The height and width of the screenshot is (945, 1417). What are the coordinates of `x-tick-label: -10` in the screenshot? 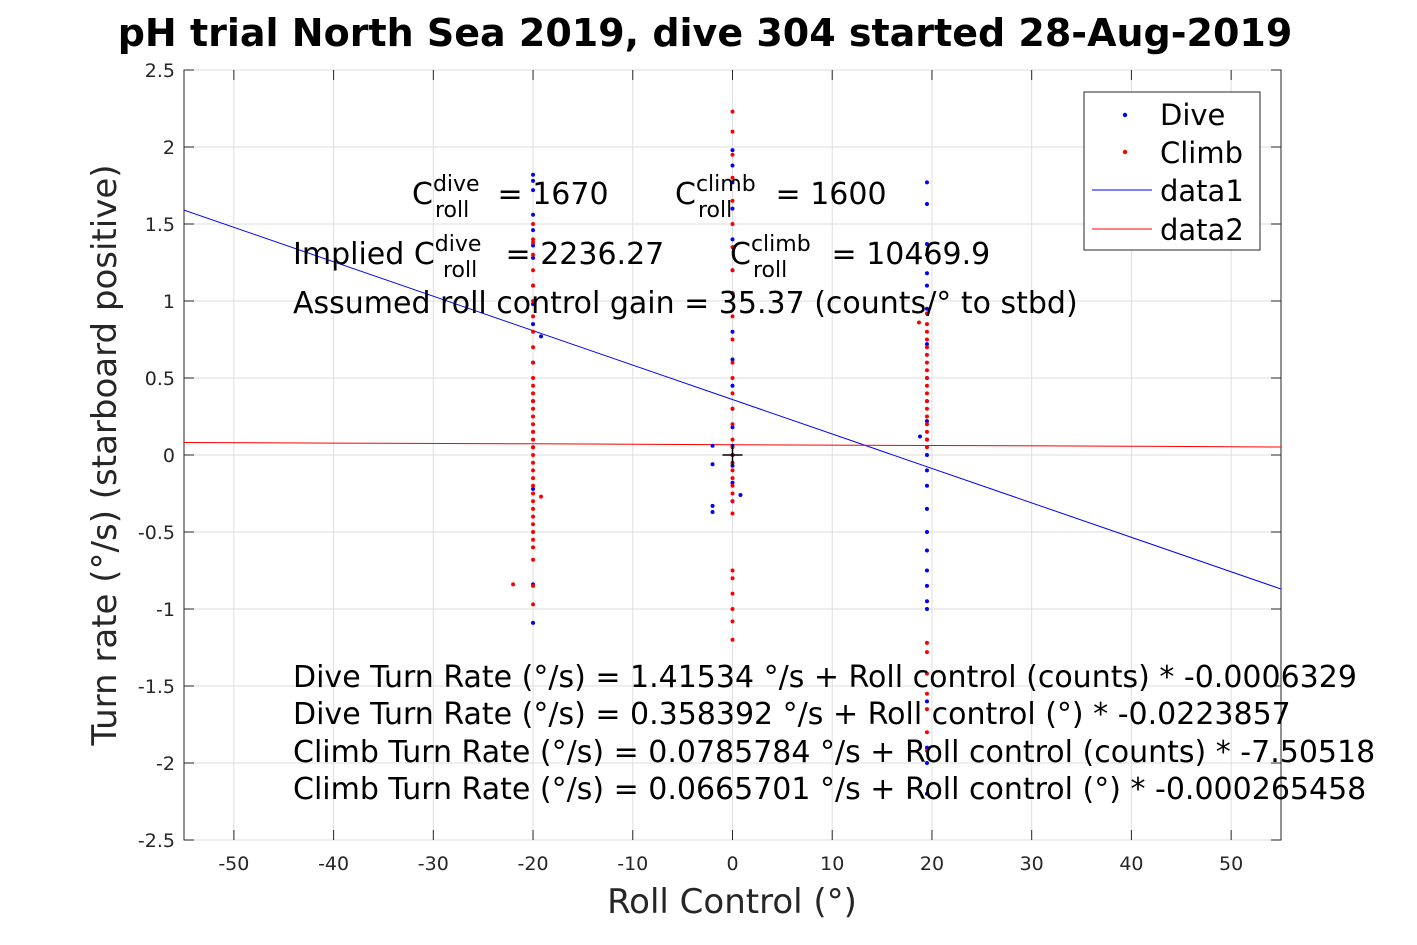 It's located at (632, 864).